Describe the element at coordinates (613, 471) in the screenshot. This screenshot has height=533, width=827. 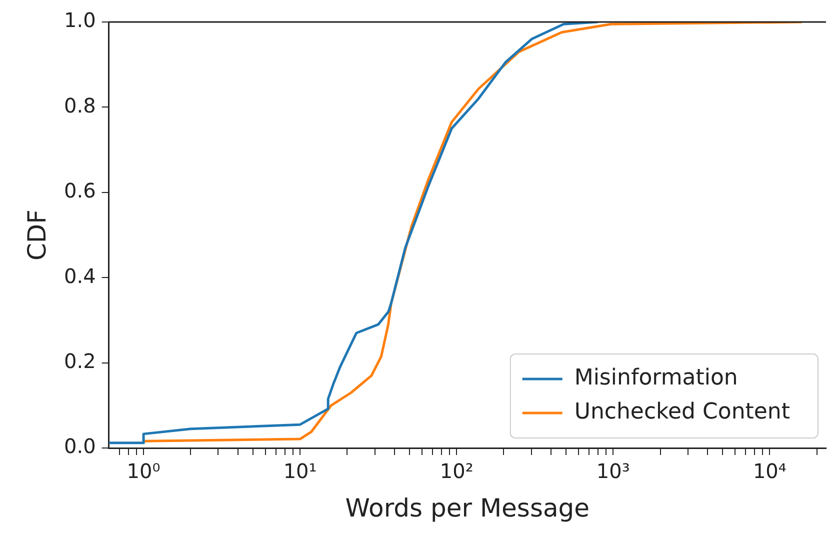
I see `x-tick-label: 10³` at that location.